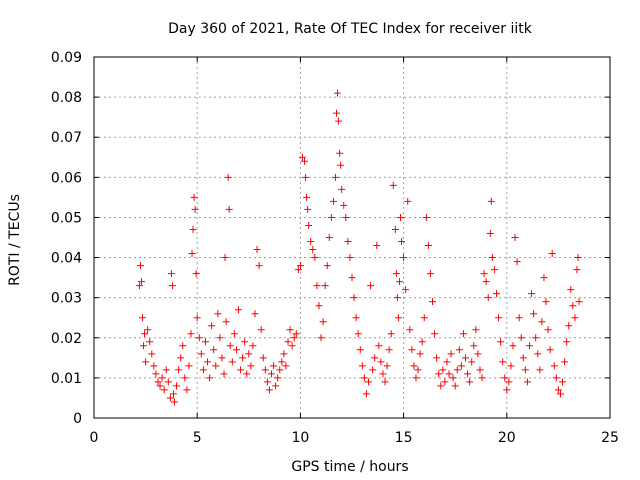 Image resolution: width=640 pixels, height=480 pixels. Describe the element at coordinates (66, 299) in the screenshot. I see `y-tick-label: 0.03` at that location.